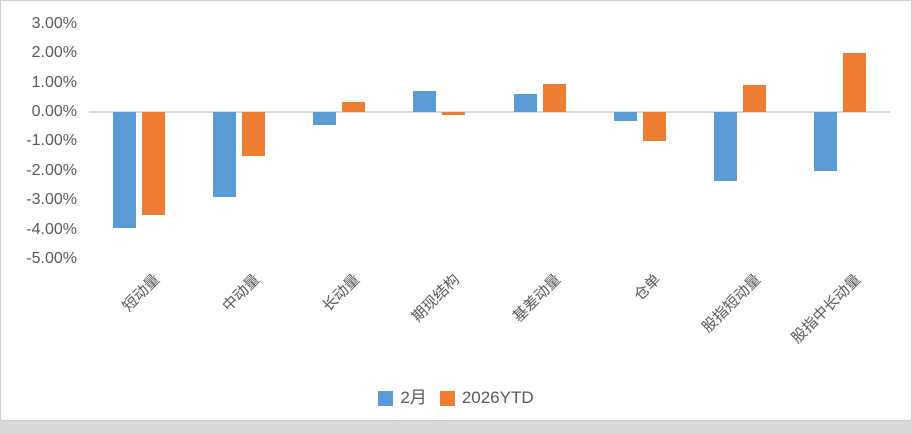 The width and height of the screenshot is (912, 434). I want to click on x-axis-category-label: 仓单, so click(647, 288).